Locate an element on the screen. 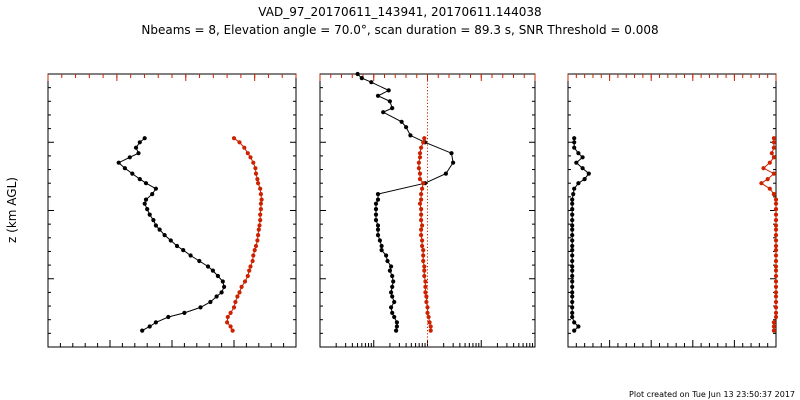  footer: Plot created on Tue Jun 13 23:50:37 2017 is located at coordinates (712, 394).